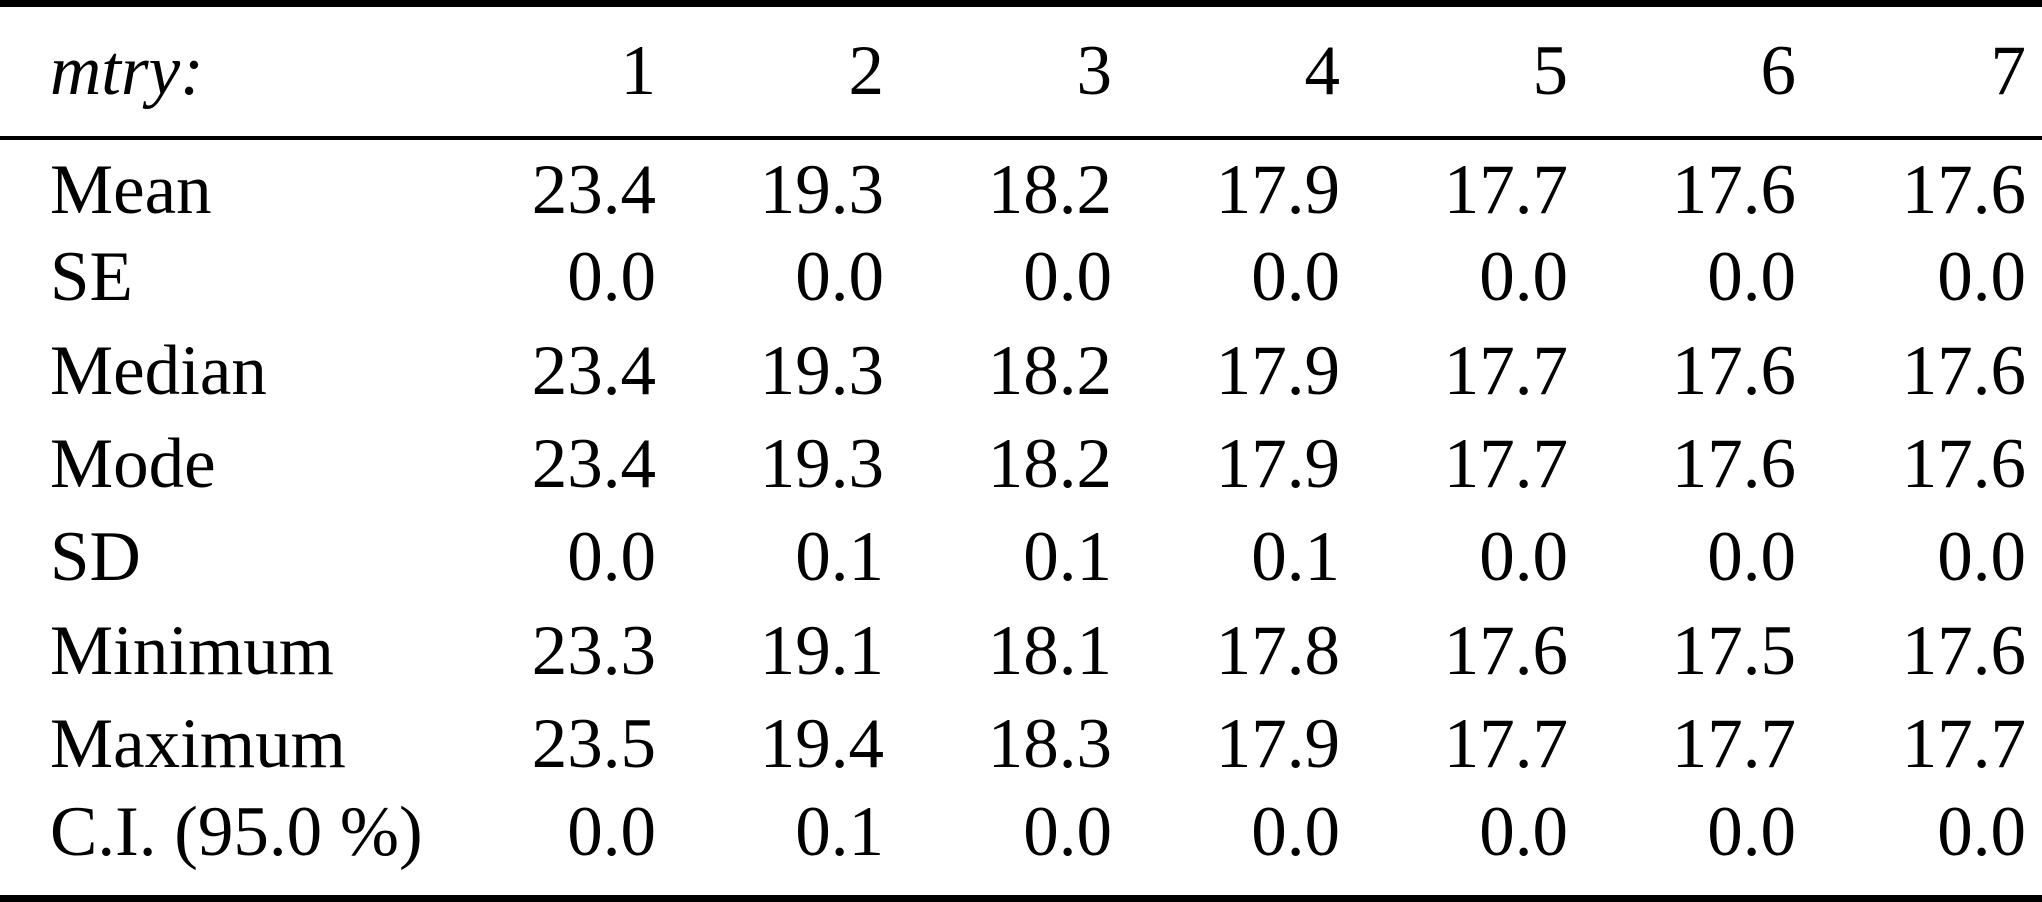 The width and height of the screenshot is (2042, 902). Describe the element at coordinates (1049, 744) in the screenshot. I see `cell-maximum-3: 18.3` at that location.